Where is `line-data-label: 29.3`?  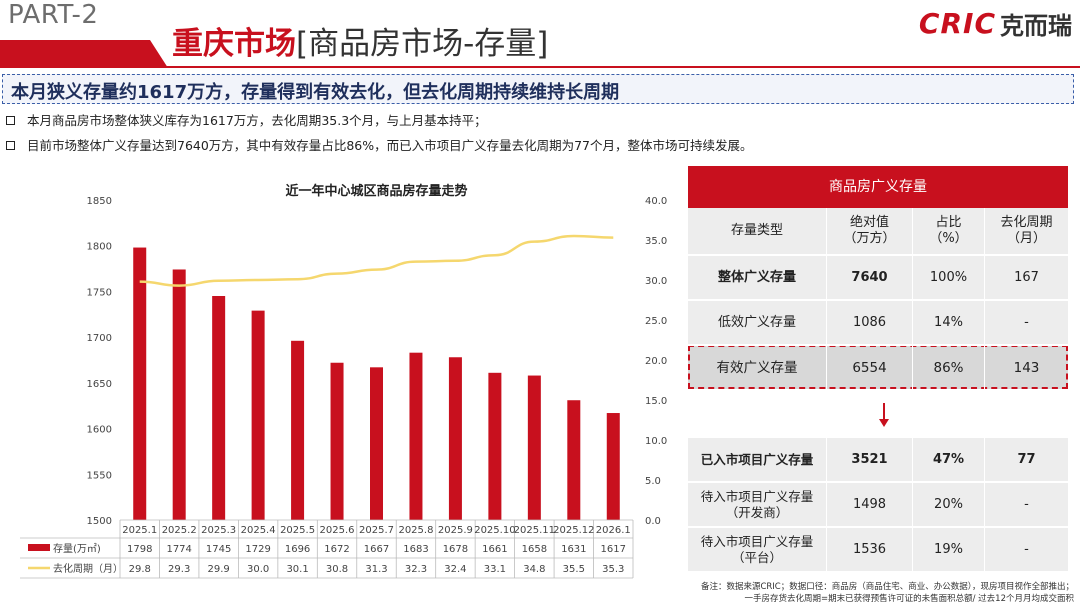 line-data-label: 29.3 is located at coordinates (179, 569).